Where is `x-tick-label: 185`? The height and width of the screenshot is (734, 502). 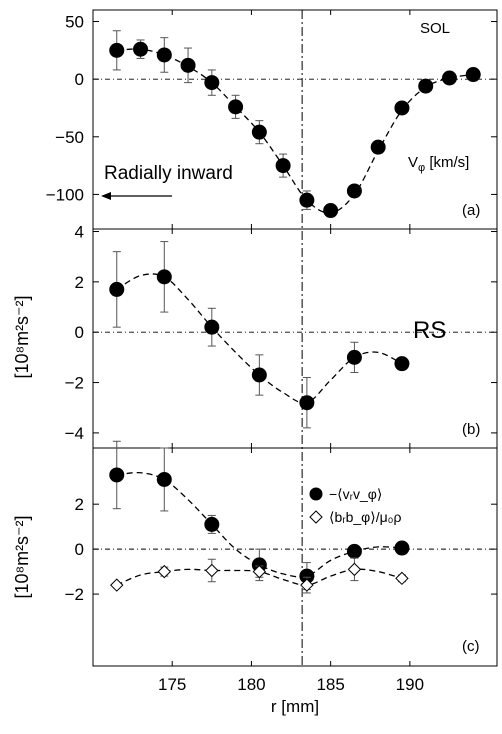
x-tick-label: 185 is located at coordinates (330, 684).